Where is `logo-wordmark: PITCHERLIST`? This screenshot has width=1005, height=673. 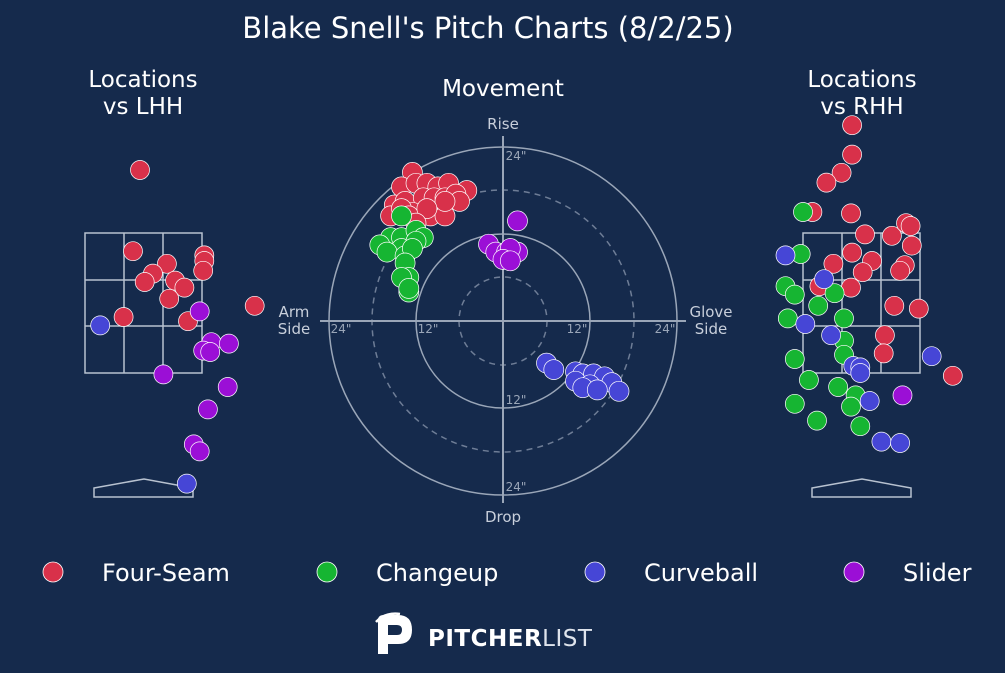 logo-wordmark: PITCHERLIST is located at coordinates (510, 639).